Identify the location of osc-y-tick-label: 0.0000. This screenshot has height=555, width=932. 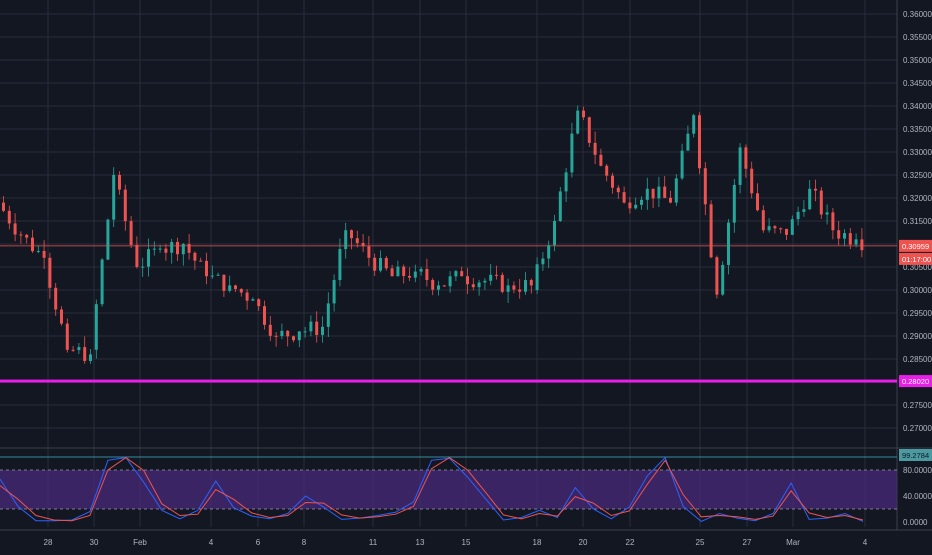
(915, 522).